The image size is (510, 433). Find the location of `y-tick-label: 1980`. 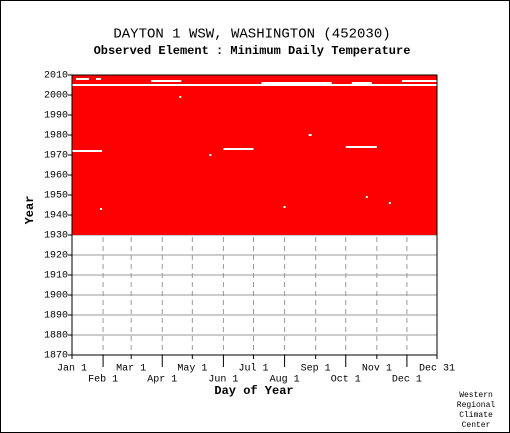

y-tick-label: 1980 is located at coordinates (56, 136).